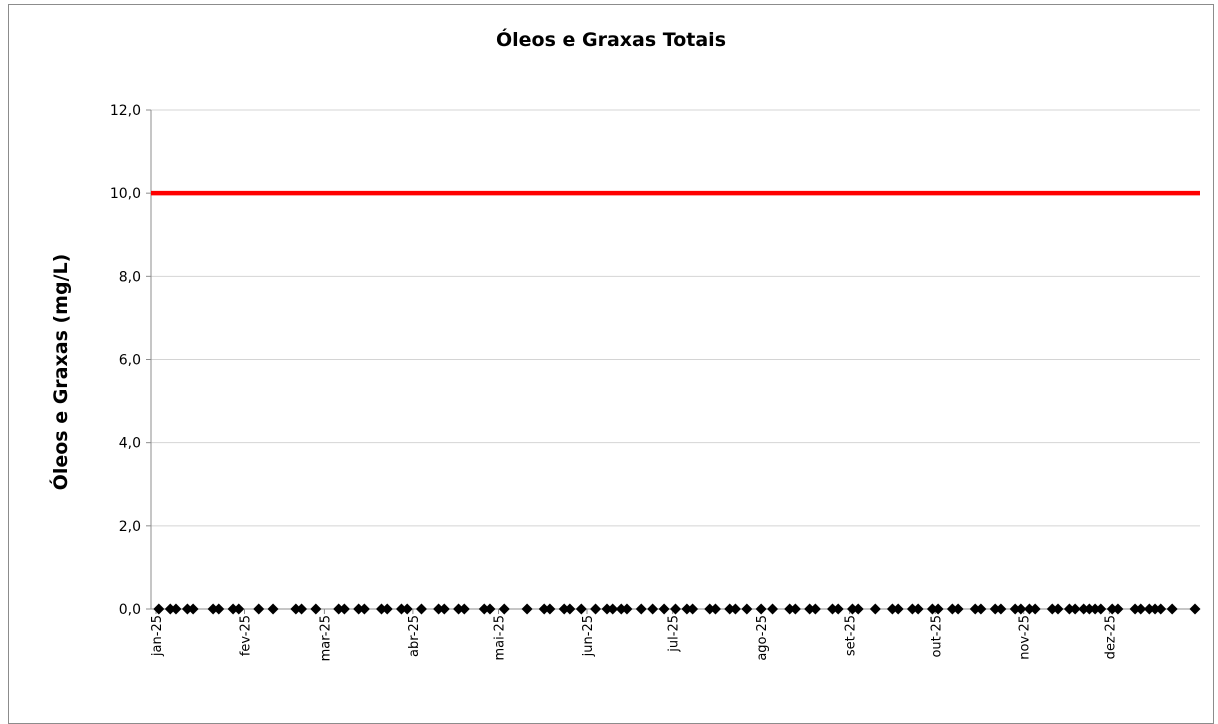 This screenshot has height=724, width=1218. I want to click on x-tick-label: abr-25, so click(414, 636).